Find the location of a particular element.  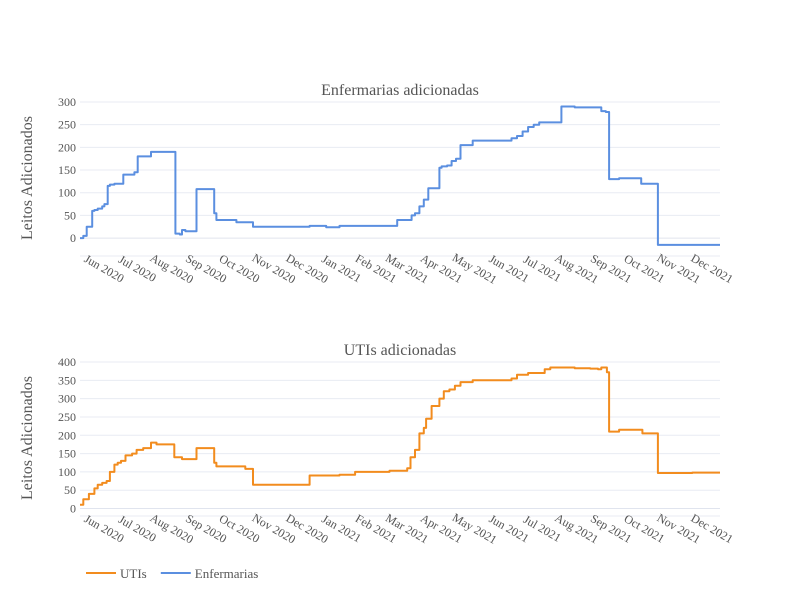

legend-label-utis: UTIs is located at coordinates (133, 573).